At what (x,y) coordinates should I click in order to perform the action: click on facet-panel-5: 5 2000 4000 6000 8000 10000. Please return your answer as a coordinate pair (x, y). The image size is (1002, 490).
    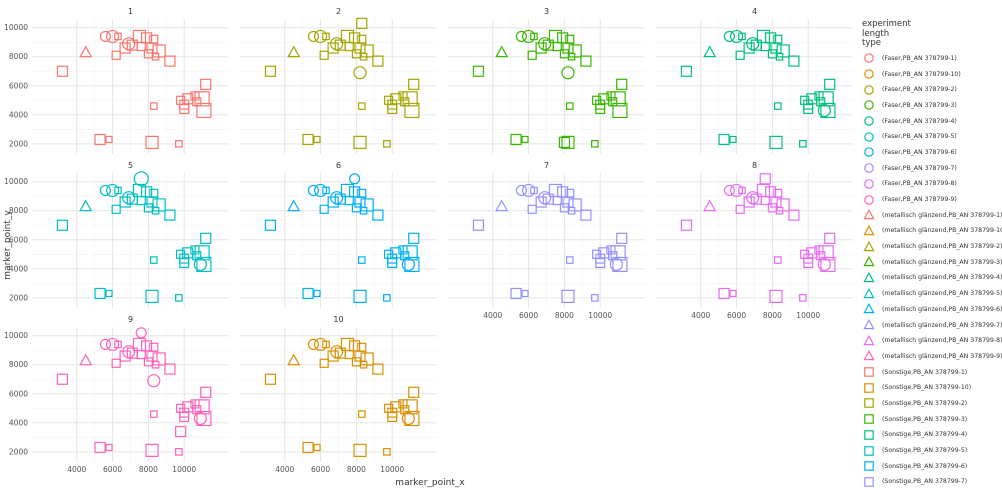
    Looking at the image, I should click on (116, 234).